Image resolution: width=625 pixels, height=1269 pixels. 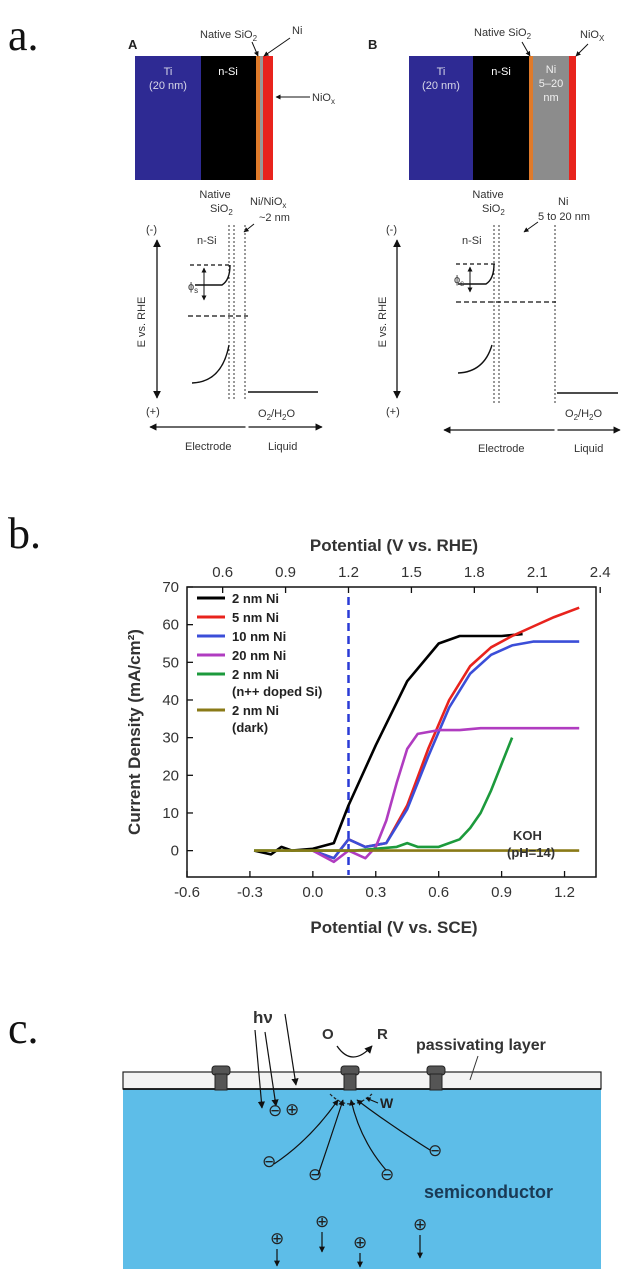 What do you see at coordinates (501, 892) in the screenshot?
I see `x-tick-label: 0.9` at bounding box center [501, 892].